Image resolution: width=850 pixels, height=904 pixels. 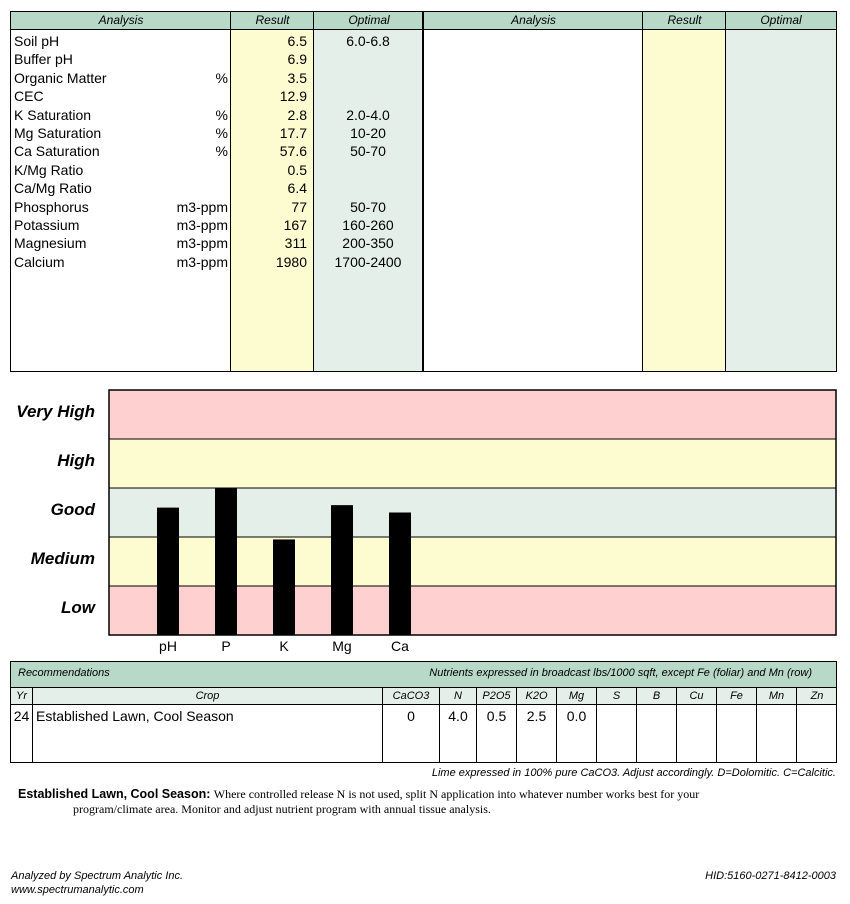 I want to click on rec-column-header: N, so click(x=458, y=696).